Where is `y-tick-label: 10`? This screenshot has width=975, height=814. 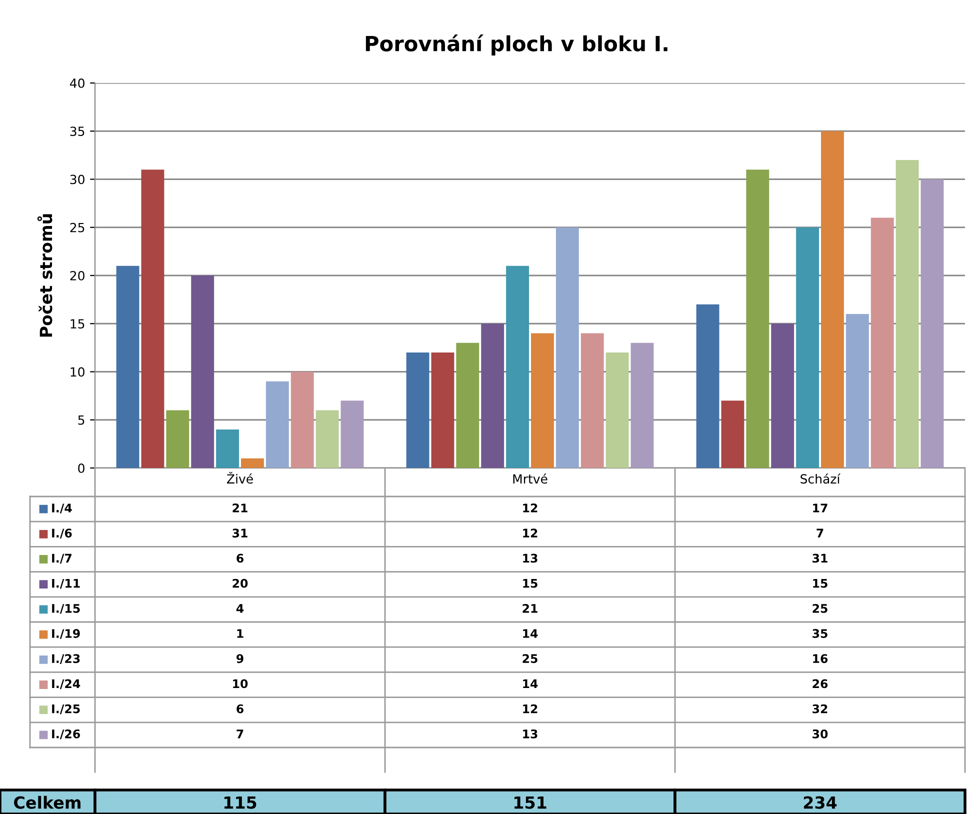 y-tick-label: 10 is located at coordinates (77, 372).